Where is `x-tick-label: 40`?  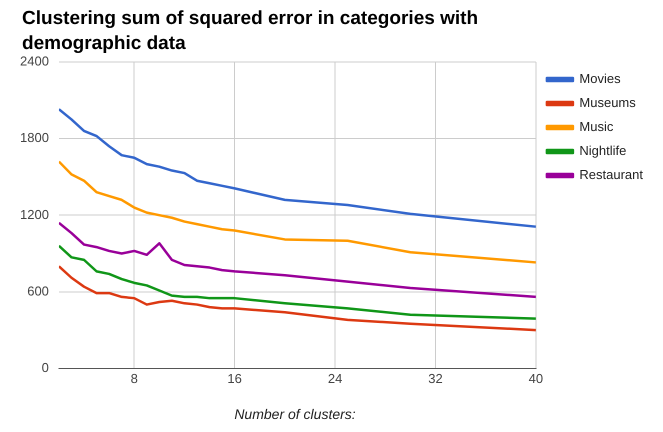
x-tick-label: 40 is located at coordinates (536, 378).